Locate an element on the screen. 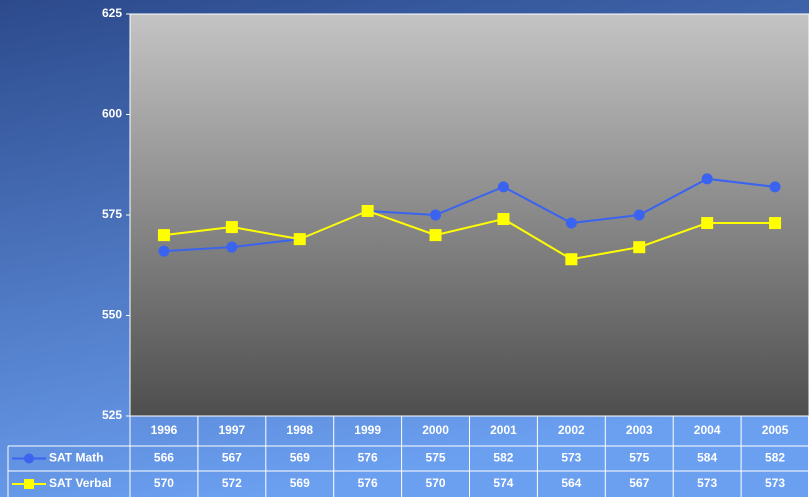 The width and height of the screenshot is (809, 497). x-tick-label: 1997 is located at coordinates (231, 430).